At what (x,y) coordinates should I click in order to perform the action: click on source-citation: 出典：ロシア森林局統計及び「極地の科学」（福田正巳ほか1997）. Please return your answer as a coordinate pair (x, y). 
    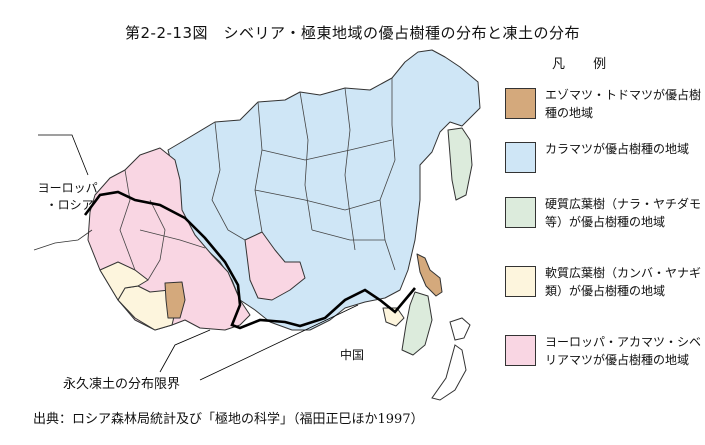
    Looking at the image, I should click on (228, 419).